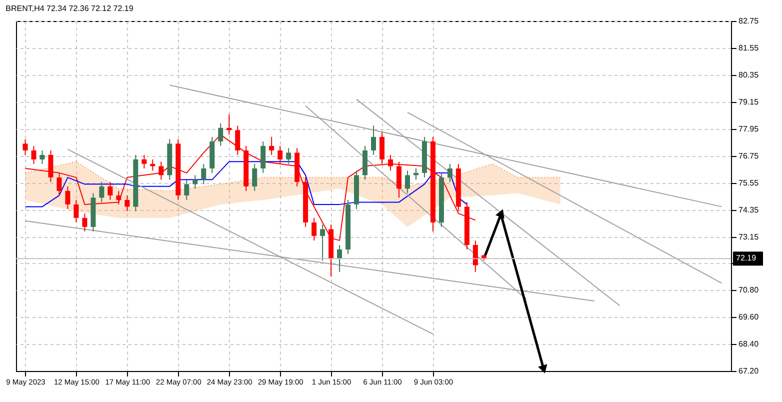 The height and width of the screenshot is (402, 782). What do you see at coordinates (749, 75) in the screenshot?
I see `y-tick-label: 80.35` at bounding box center [749, 75].